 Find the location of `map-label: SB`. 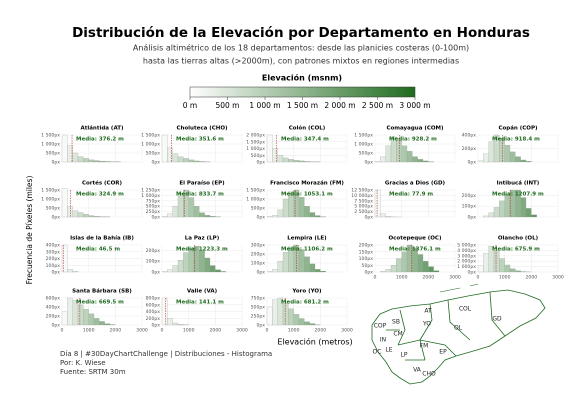

map-label: SB is located at coordinates (396, 322).